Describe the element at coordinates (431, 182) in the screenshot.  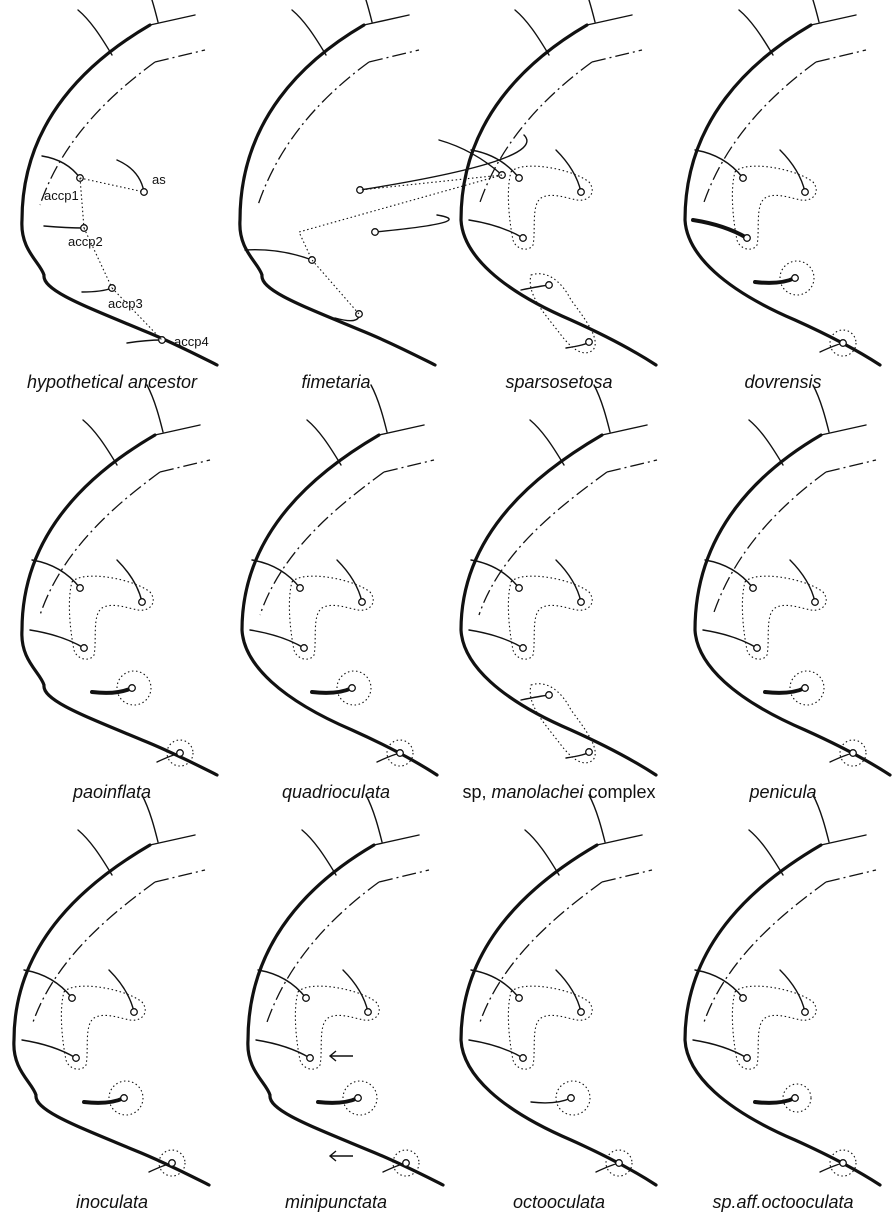
I see `connection-line` at that location.